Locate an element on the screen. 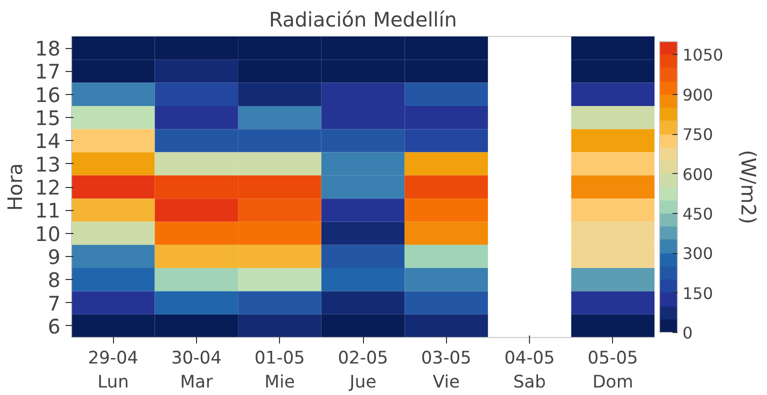  y-tick-label: 8 is located at coordinates (54, 280).